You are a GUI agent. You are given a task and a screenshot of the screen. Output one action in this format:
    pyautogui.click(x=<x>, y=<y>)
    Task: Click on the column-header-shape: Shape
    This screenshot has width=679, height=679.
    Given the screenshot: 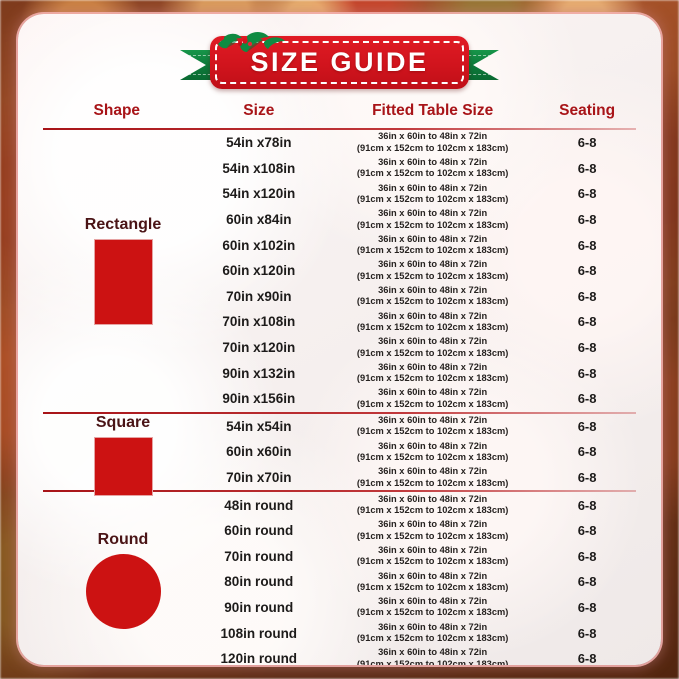 What is the action you would take?
    pyautogui.click(x=117, y=110)
    